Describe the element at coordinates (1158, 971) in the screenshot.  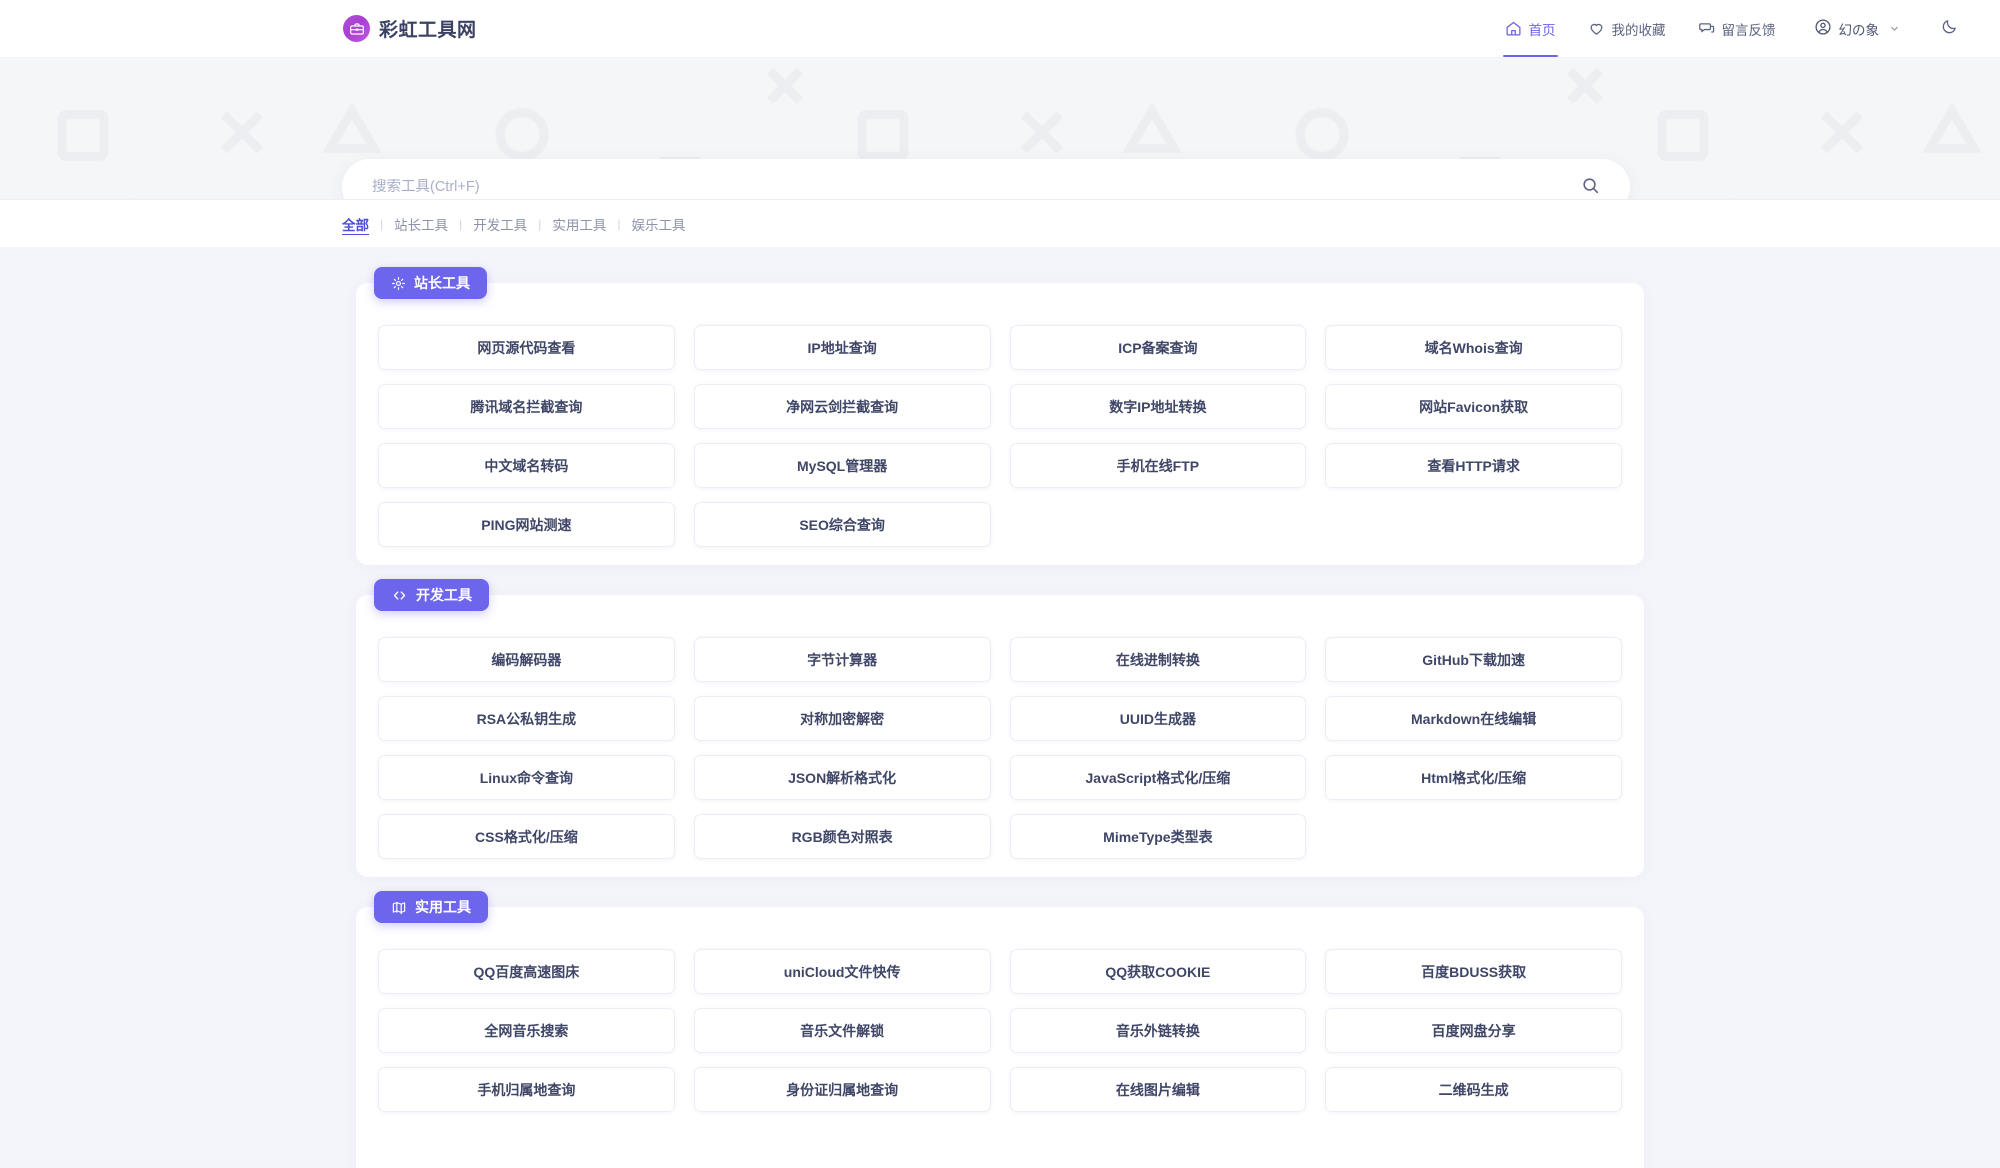
I see `tool-card: QQ获取COOKIE` at that location.